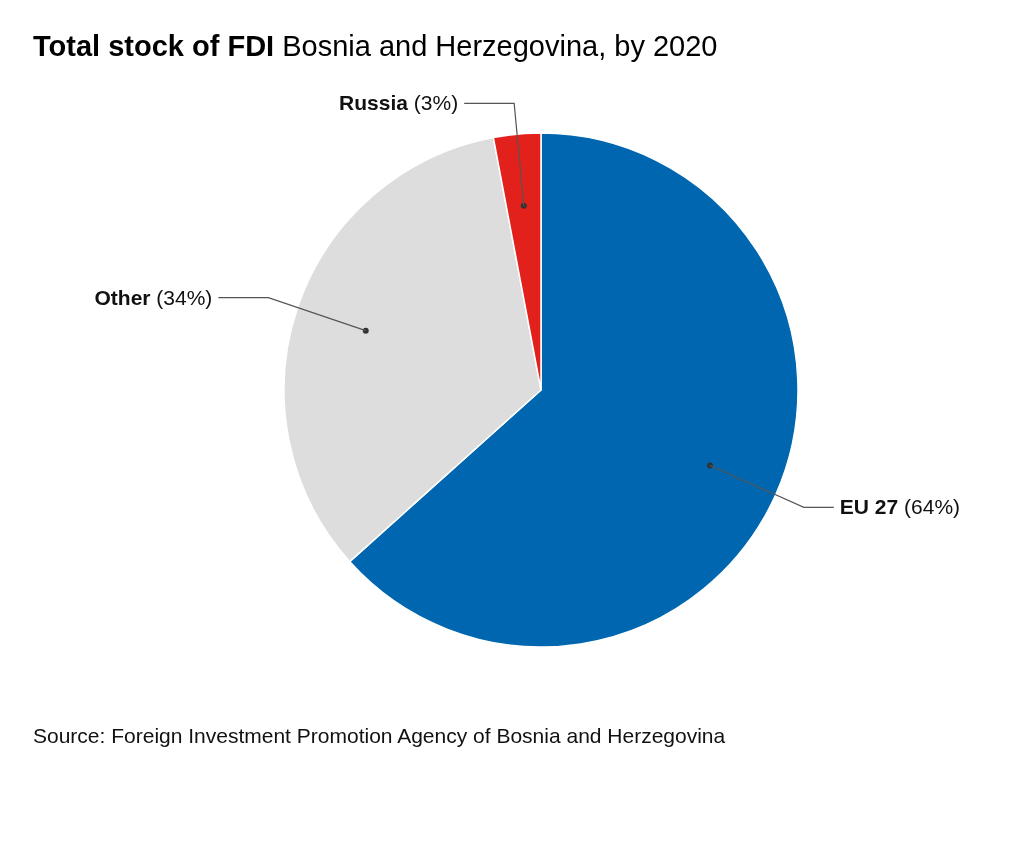  Describe the element at coordinates (433, 103) in the screenshot. I see `data-label: (3%)` at that location.